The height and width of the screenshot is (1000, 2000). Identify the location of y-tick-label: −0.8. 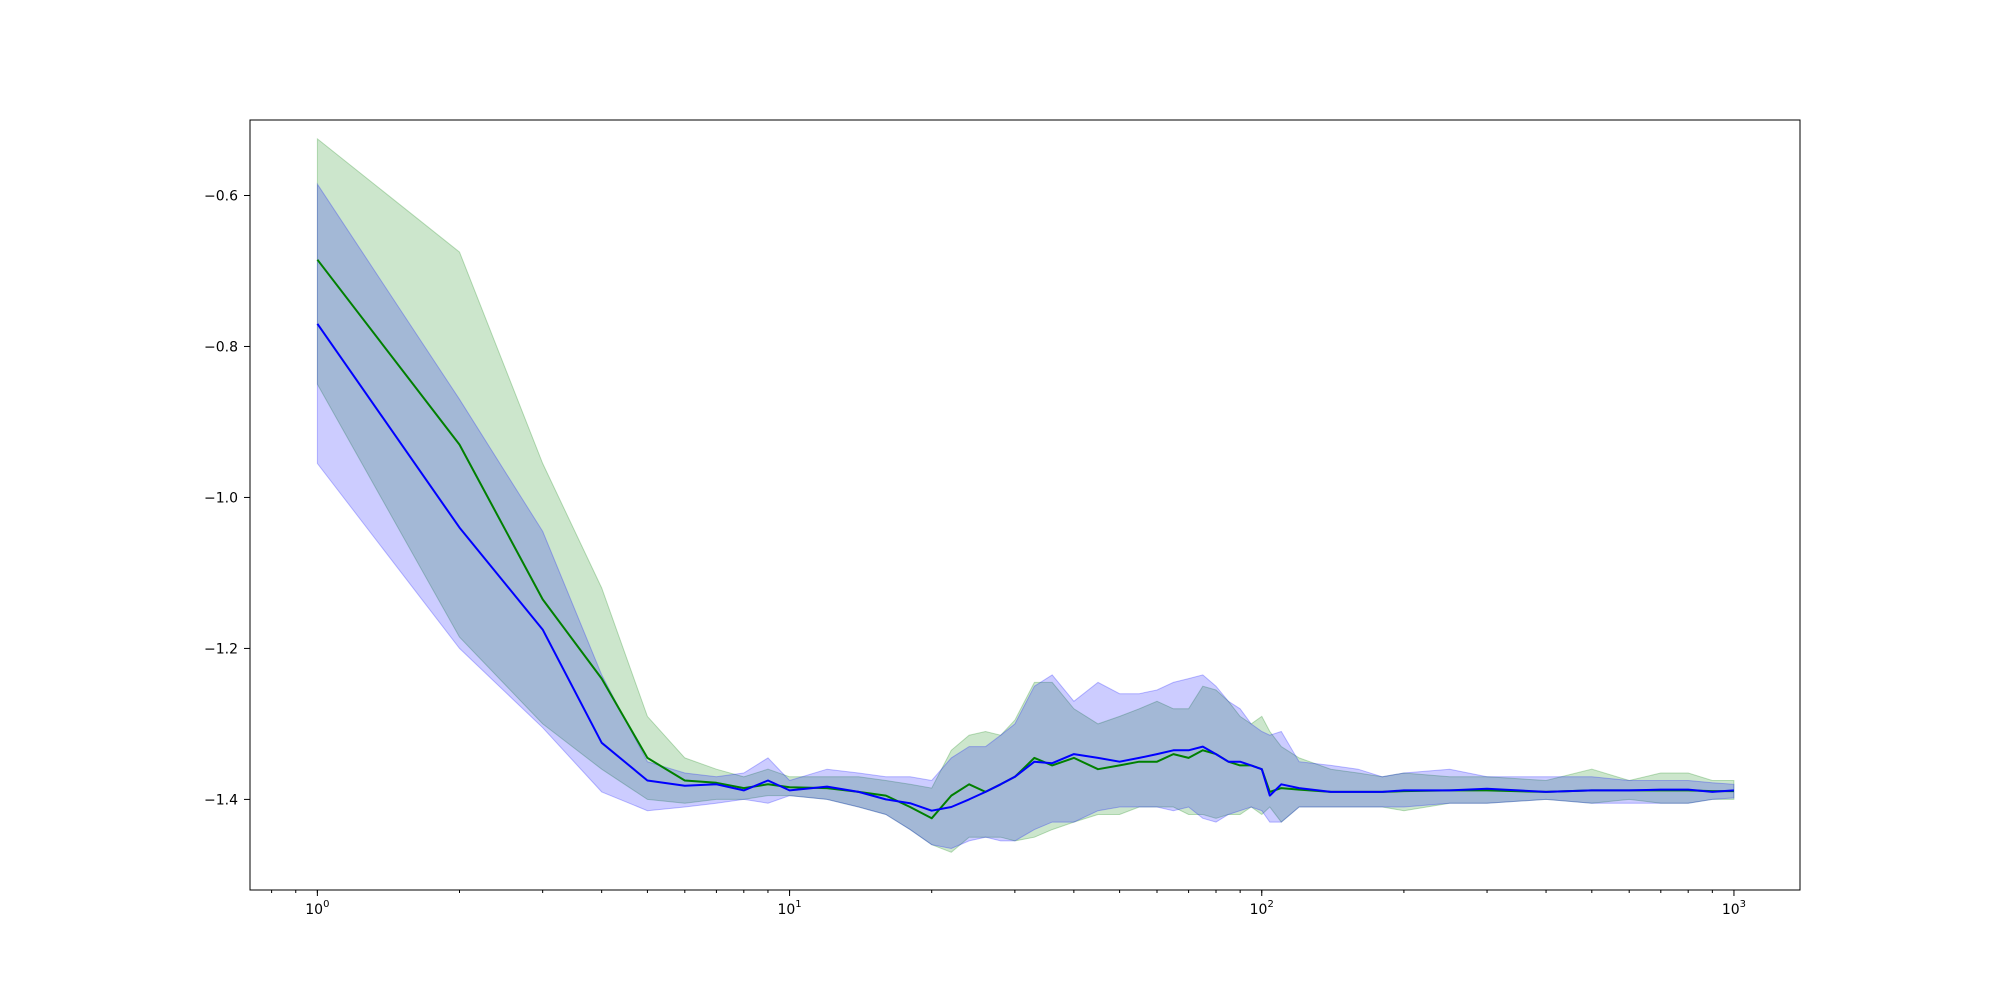
(221, 347).